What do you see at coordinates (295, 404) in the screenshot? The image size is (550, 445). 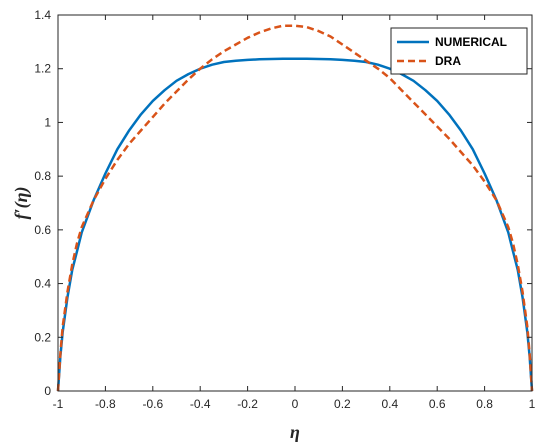 I see `x-tick-label: 0` at bounding box center [295, 404].